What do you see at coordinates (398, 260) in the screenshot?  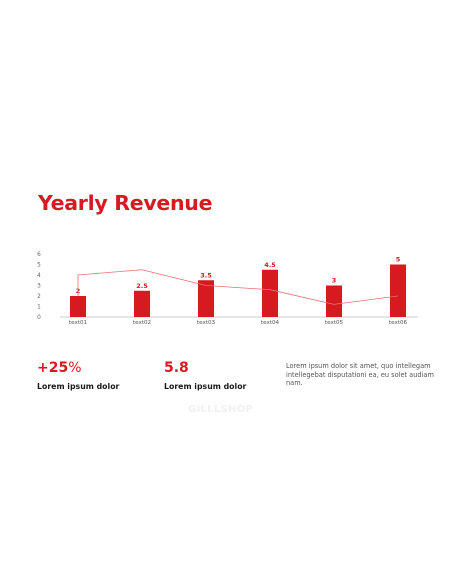 I see `bar-data-label: 5` at bounding box center [398, 260].